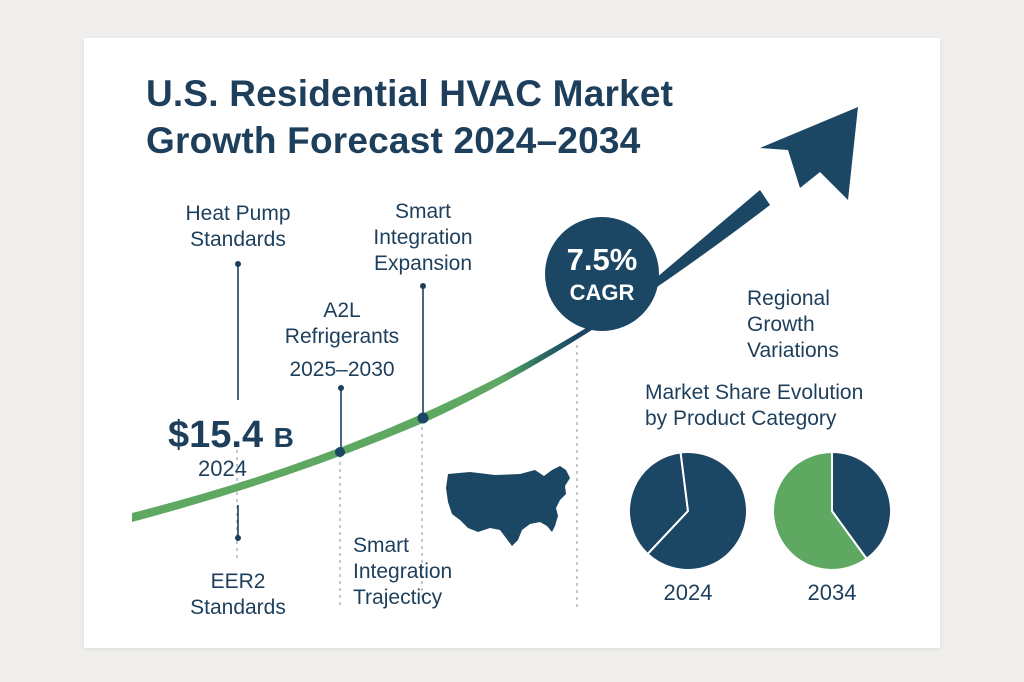 This screenshot has height=682, width=1024. I want to click on annotation-eer2: EER2 Standards, so click(238, 595).